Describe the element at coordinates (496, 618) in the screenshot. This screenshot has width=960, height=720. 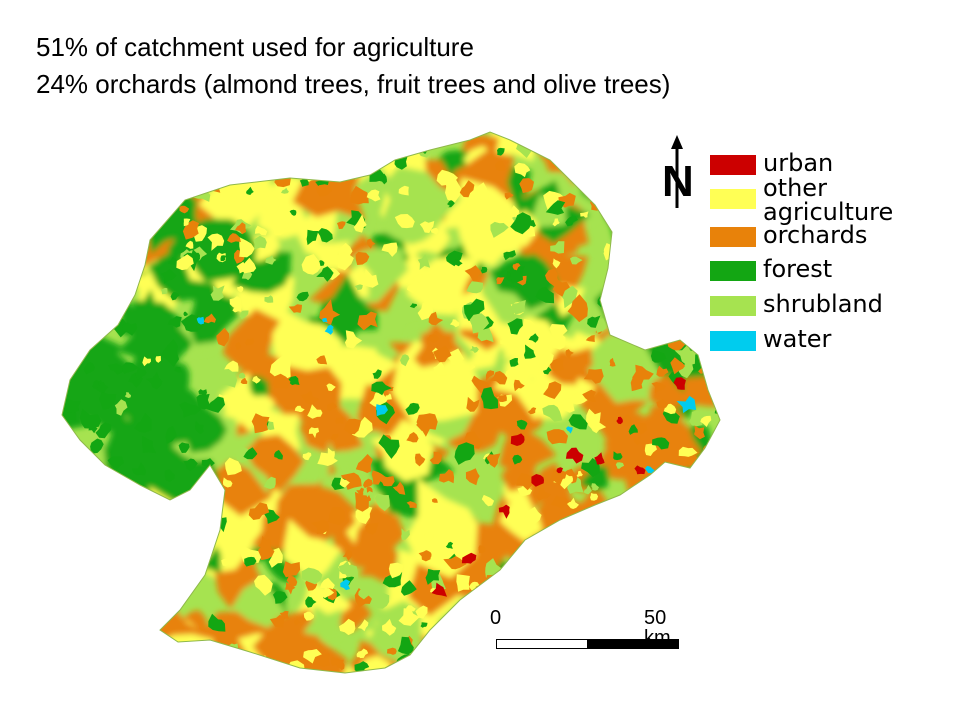
I see `scale-label-start: 0` at that location.